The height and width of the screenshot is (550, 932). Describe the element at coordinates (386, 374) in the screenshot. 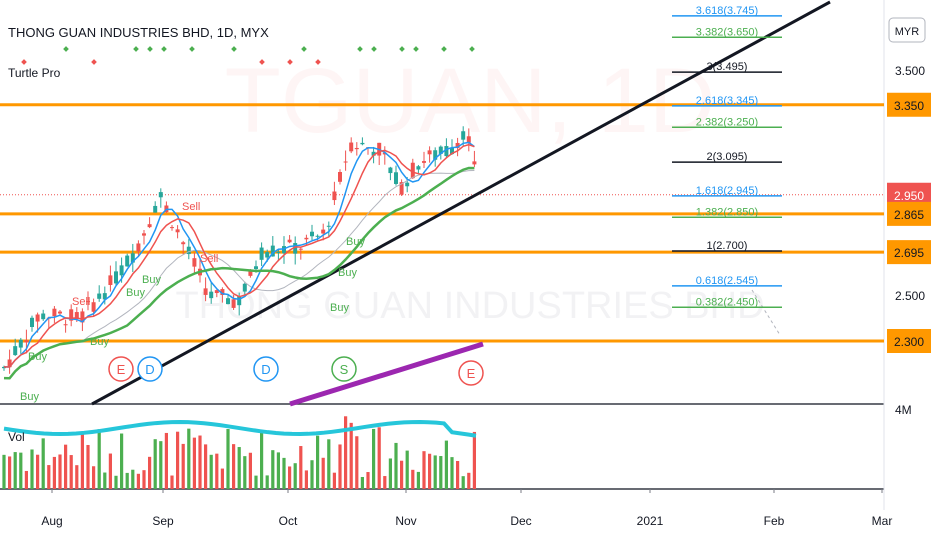

I see `projection-line` at that location.